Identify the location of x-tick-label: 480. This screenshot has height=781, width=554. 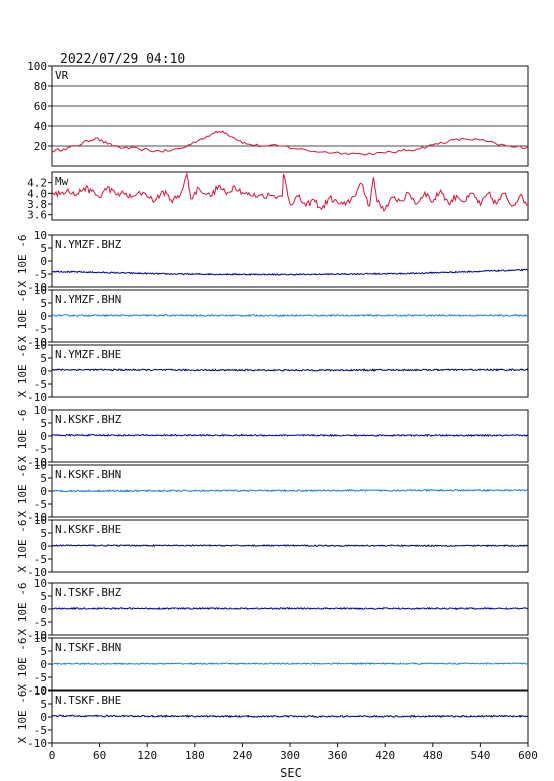
(433, 755).